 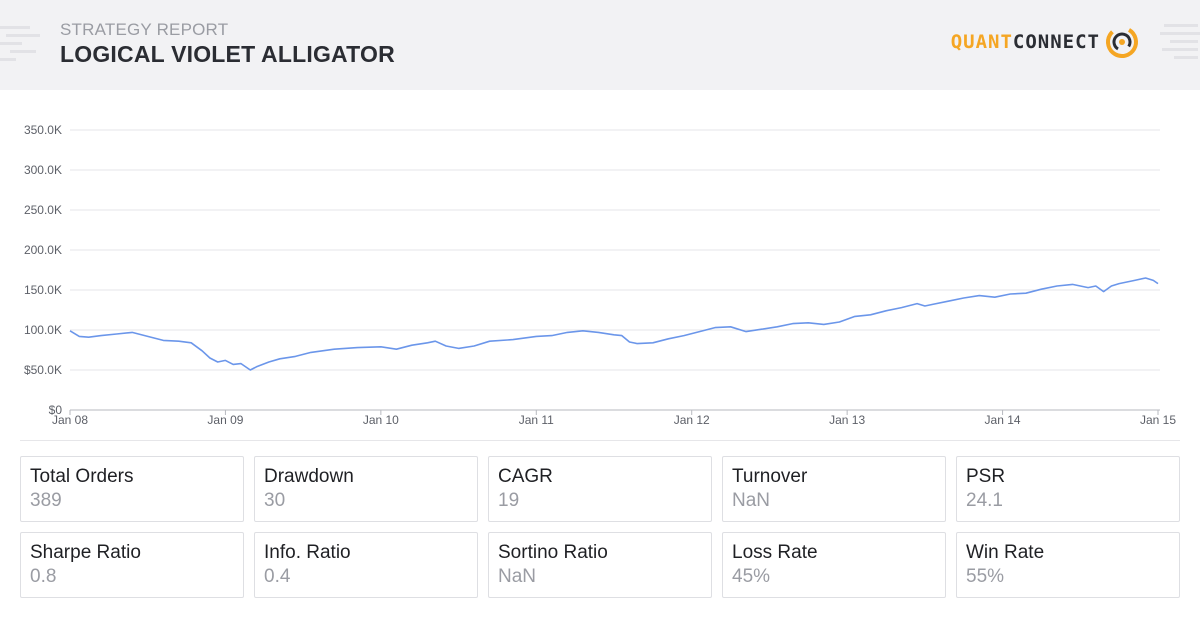 What do you see at coordinates (20, 45) in the screenshot?
I see `header-decoration-left` at bounding box center [20, 45].